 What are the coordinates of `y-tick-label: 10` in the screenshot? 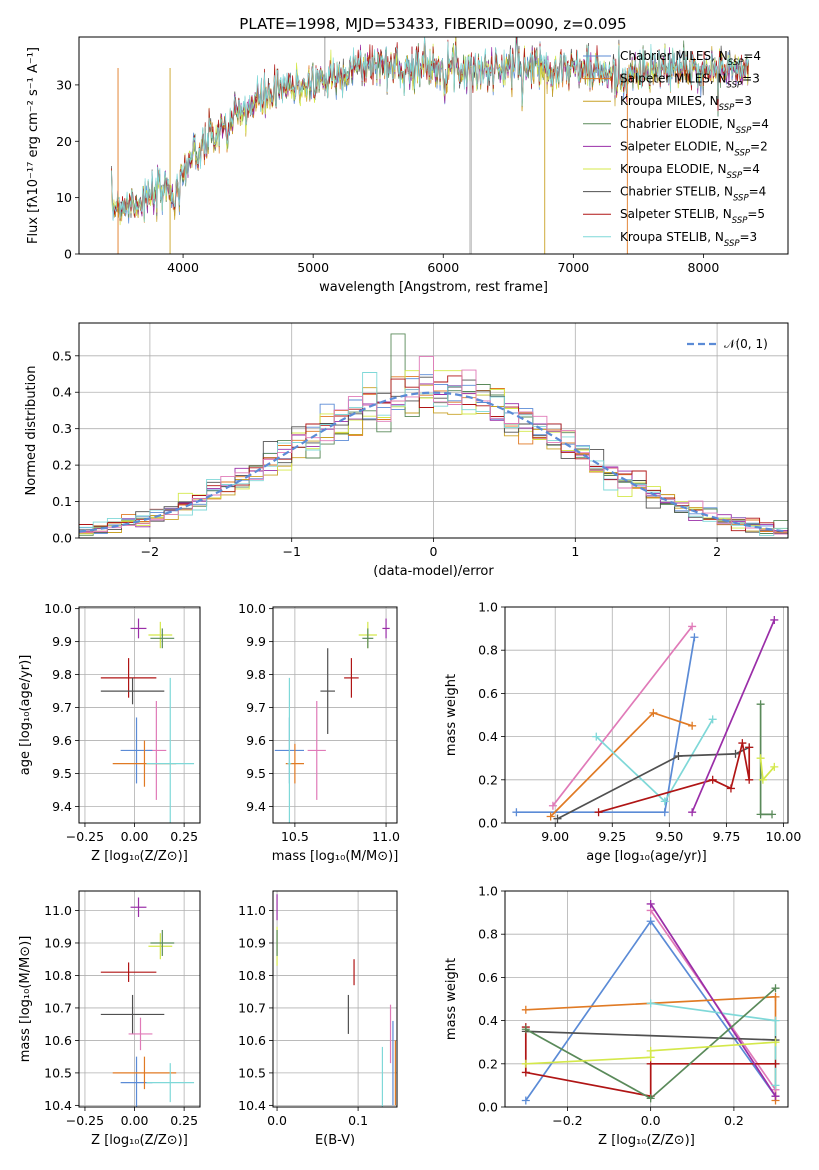 It's located at (64, 197).